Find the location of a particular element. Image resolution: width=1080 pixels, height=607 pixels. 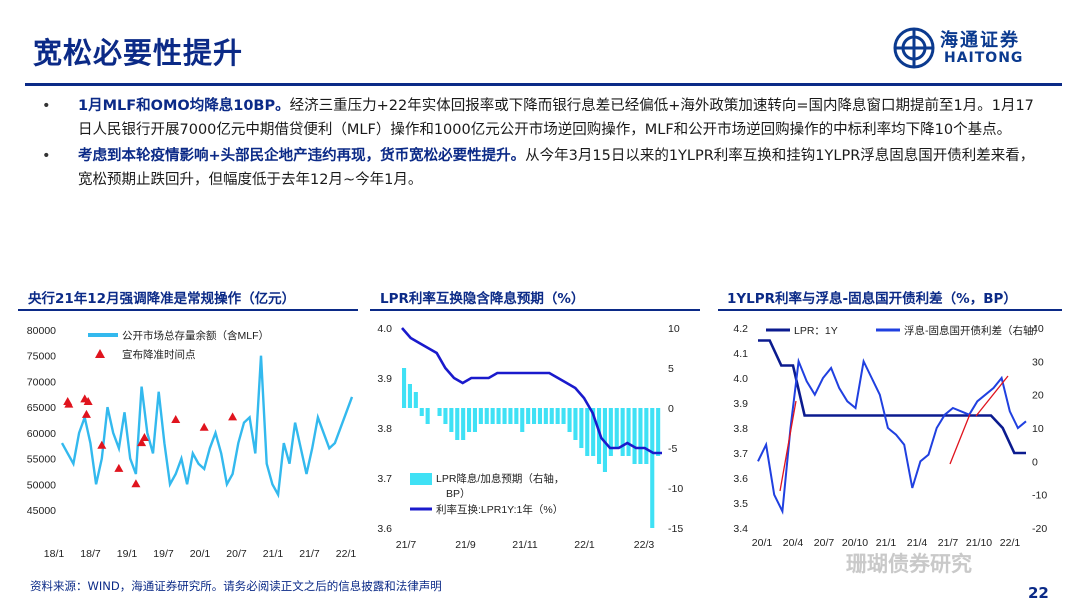

chart1-legend-label: 公开市场总存量余额（含MLF） is located at coordinates (195, 335).